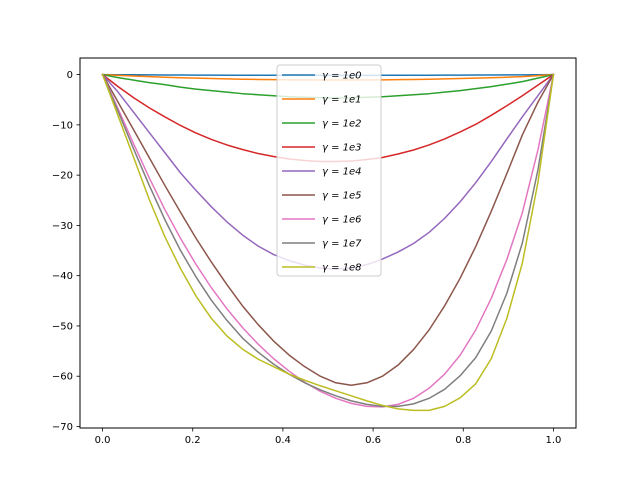 Image resolution: width=640 pixels, height=480 pixels. What do you see at coordinates (352, 124) in the screenshot?
I see `legend-label-value: 1e2` at bounding box center [352, 124].